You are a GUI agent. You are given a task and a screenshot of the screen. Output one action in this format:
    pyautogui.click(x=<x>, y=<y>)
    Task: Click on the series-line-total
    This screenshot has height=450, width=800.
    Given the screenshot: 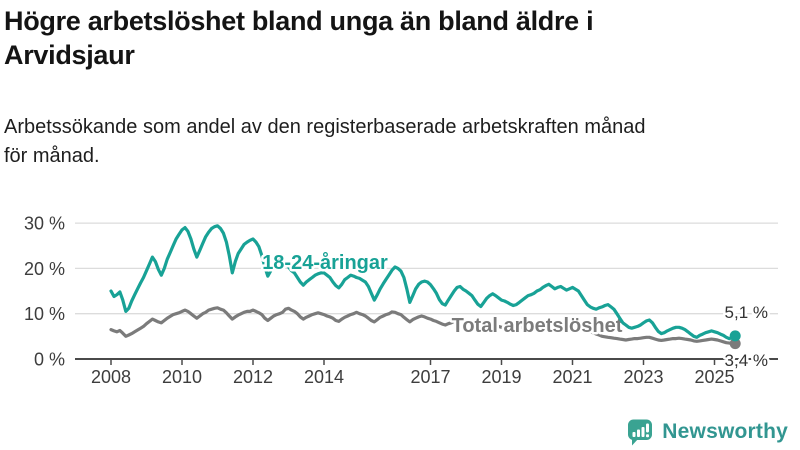 What is the action you would take?
    pyautogui.click(x=423, y=326)
    